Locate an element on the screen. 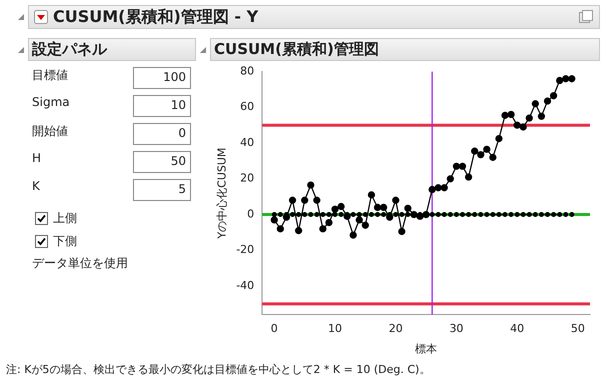  text: Sigma is located at coordinates (51, 102).